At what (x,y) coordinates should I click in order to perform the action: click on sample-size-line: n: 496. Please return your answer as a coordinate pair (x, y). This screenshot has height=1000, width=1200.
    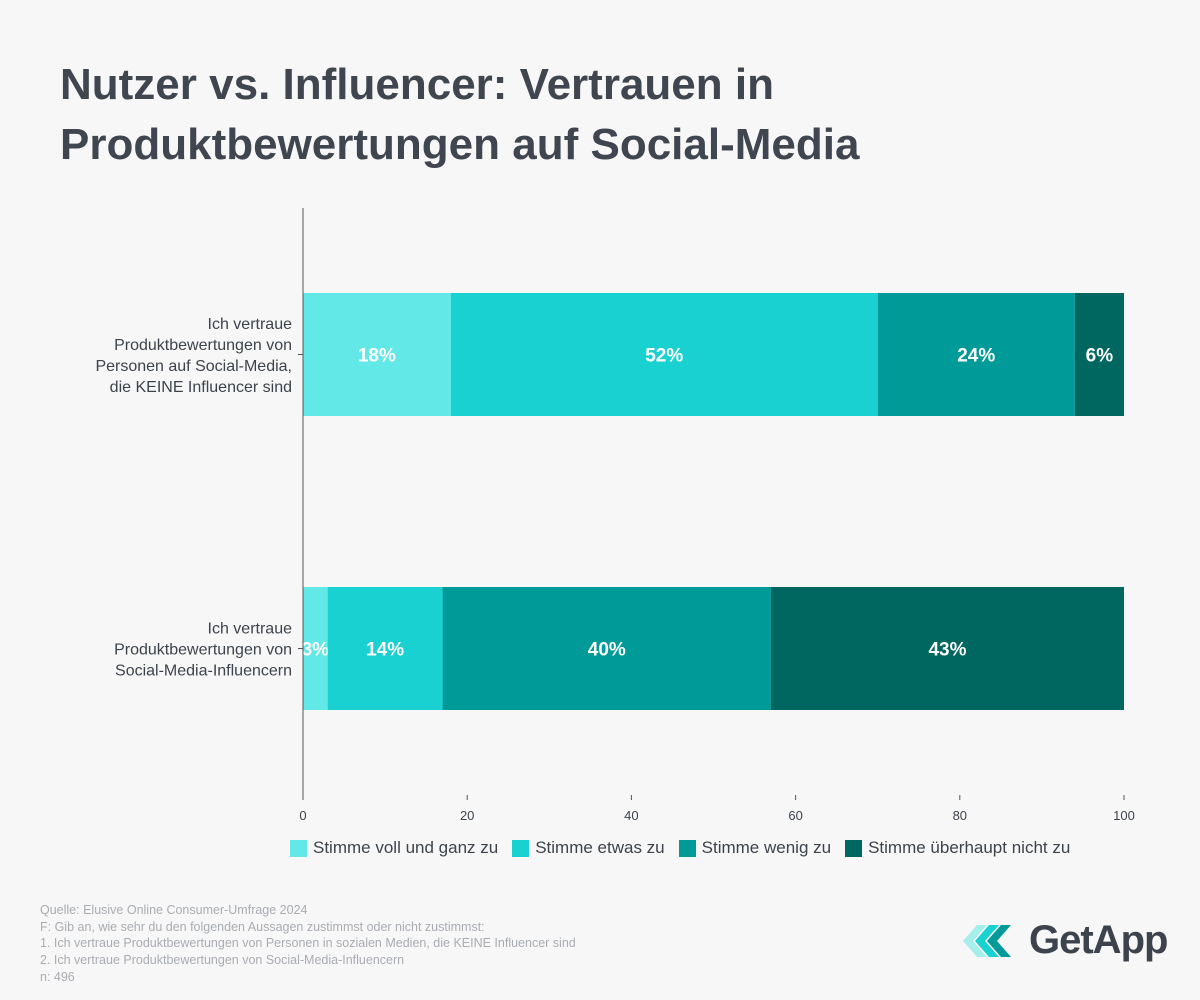
    Looking at the image, I should click on (57, 976).